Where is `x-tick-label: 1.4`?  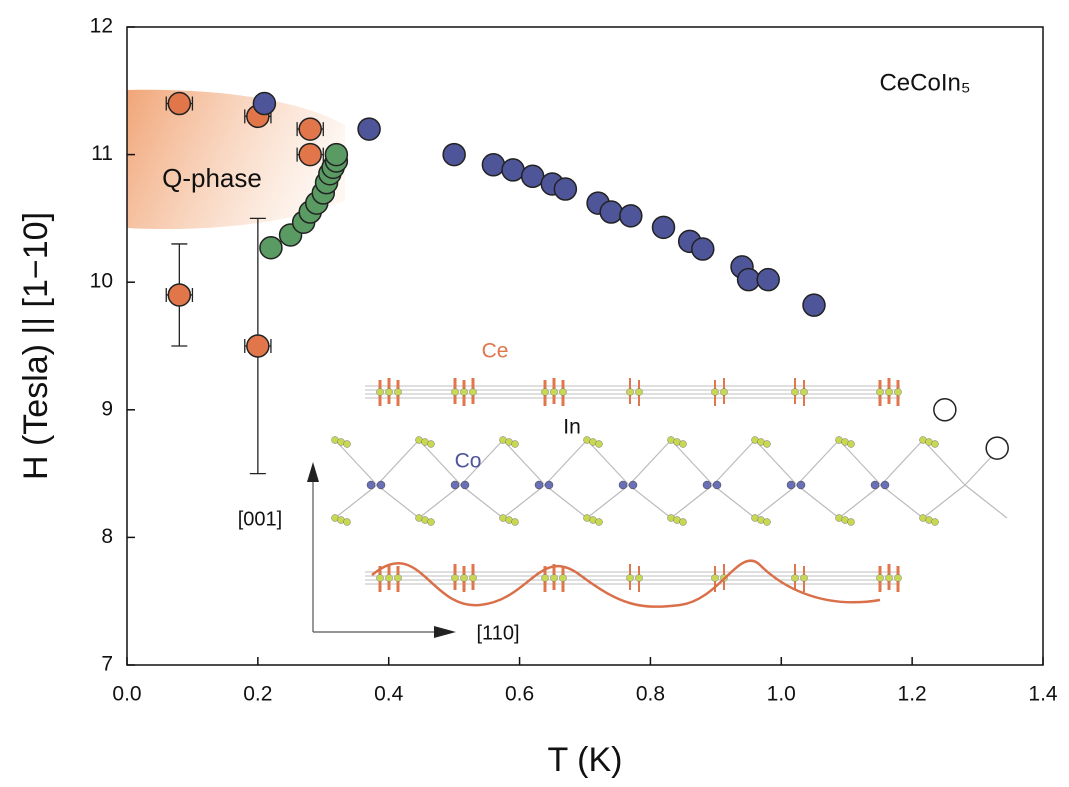 x-tick-label: 1.4 is located at coordinates (1043, 694).